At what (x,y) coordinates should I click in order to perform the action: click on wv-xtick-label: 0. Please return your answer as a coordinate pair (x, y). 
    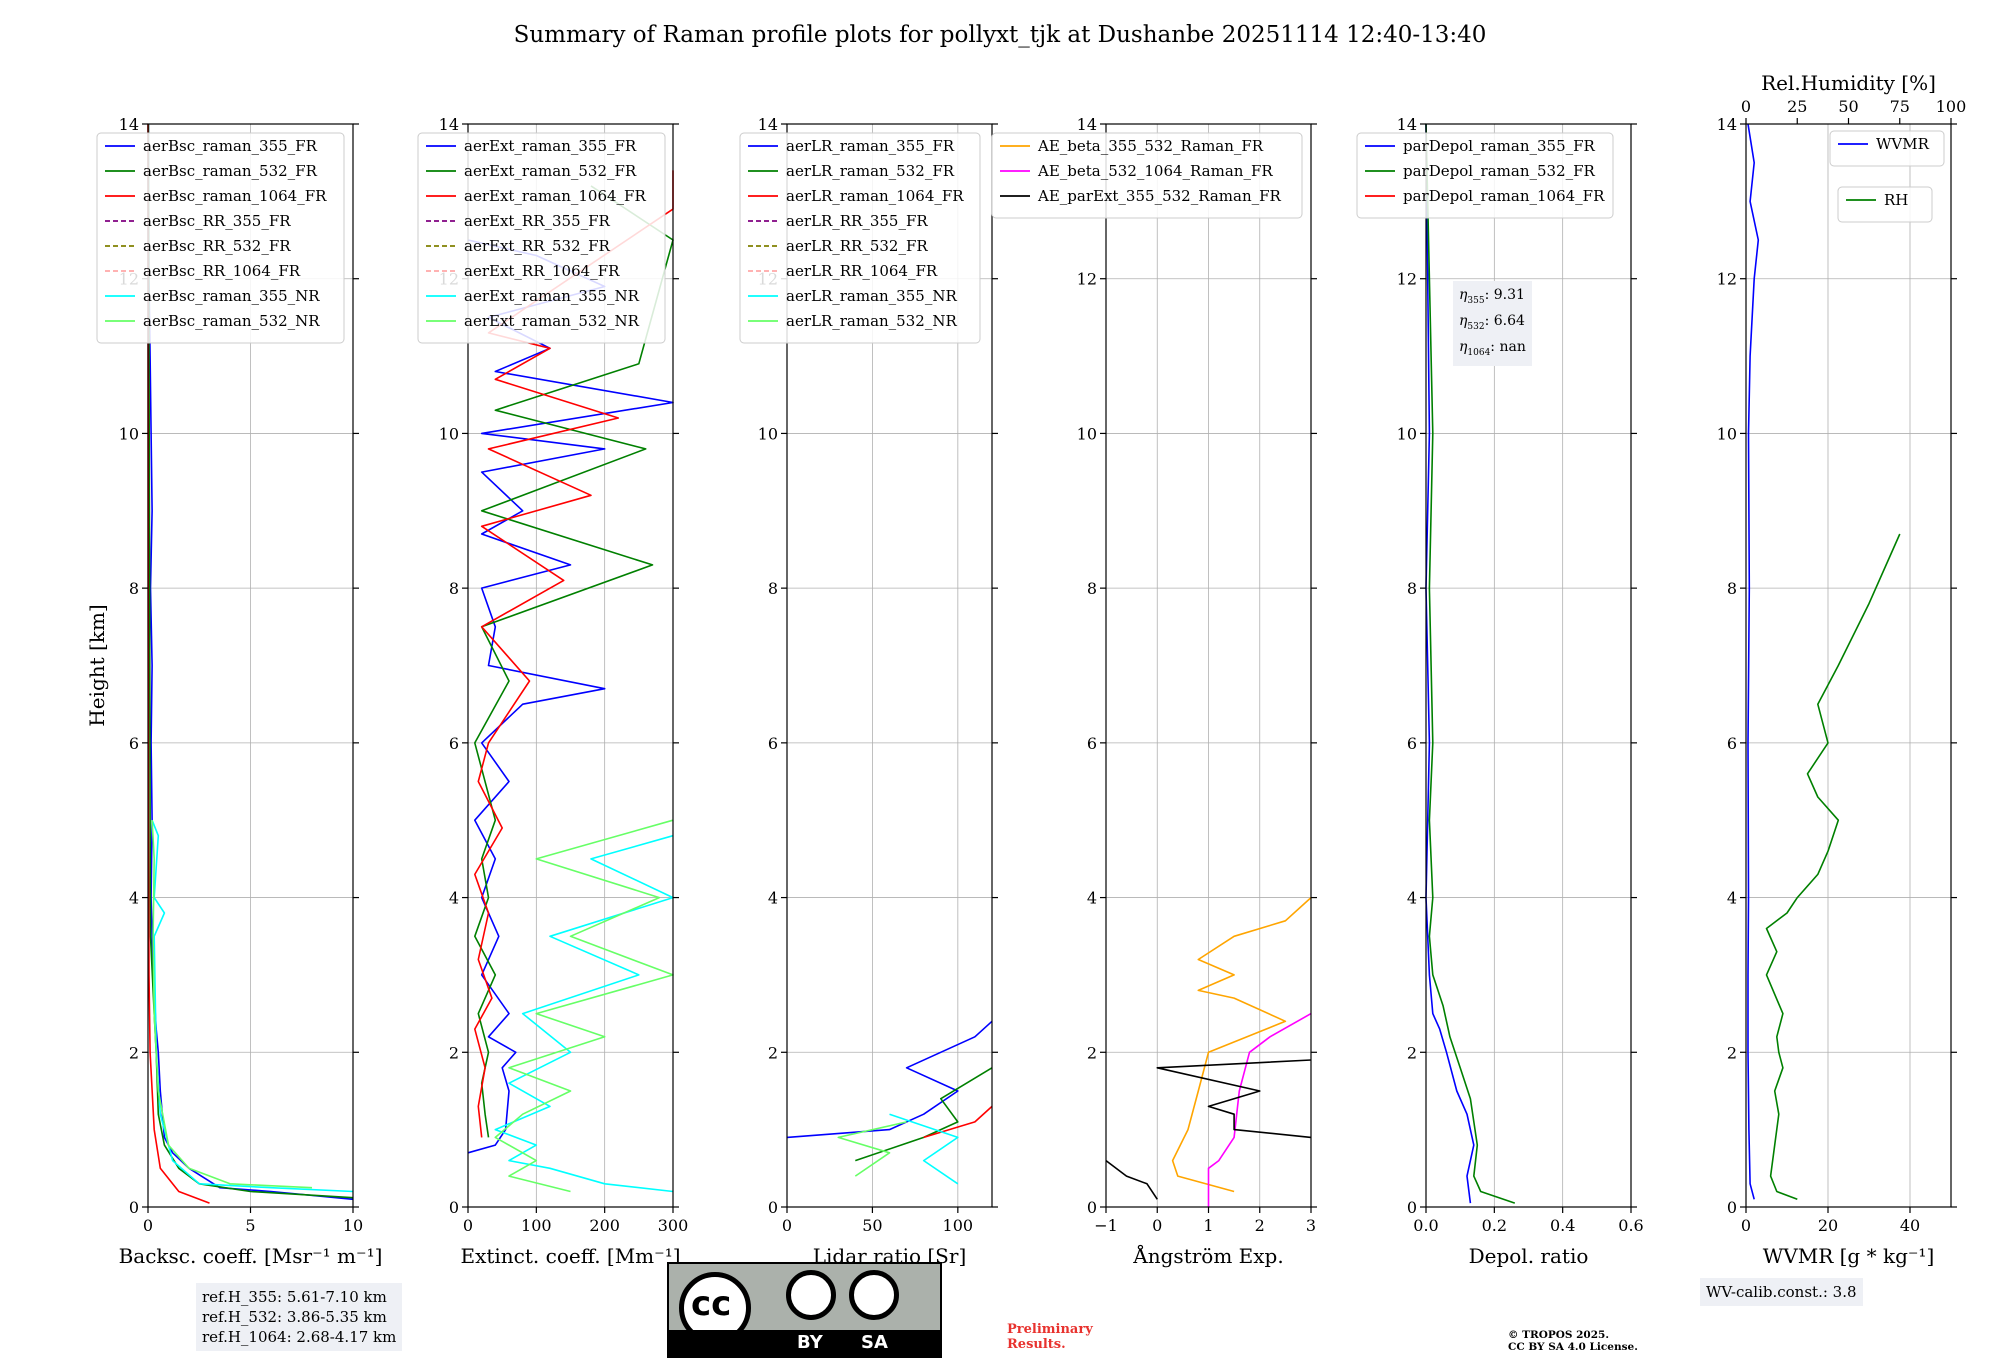
    Looking at the image, I should click on (1746, 1225).